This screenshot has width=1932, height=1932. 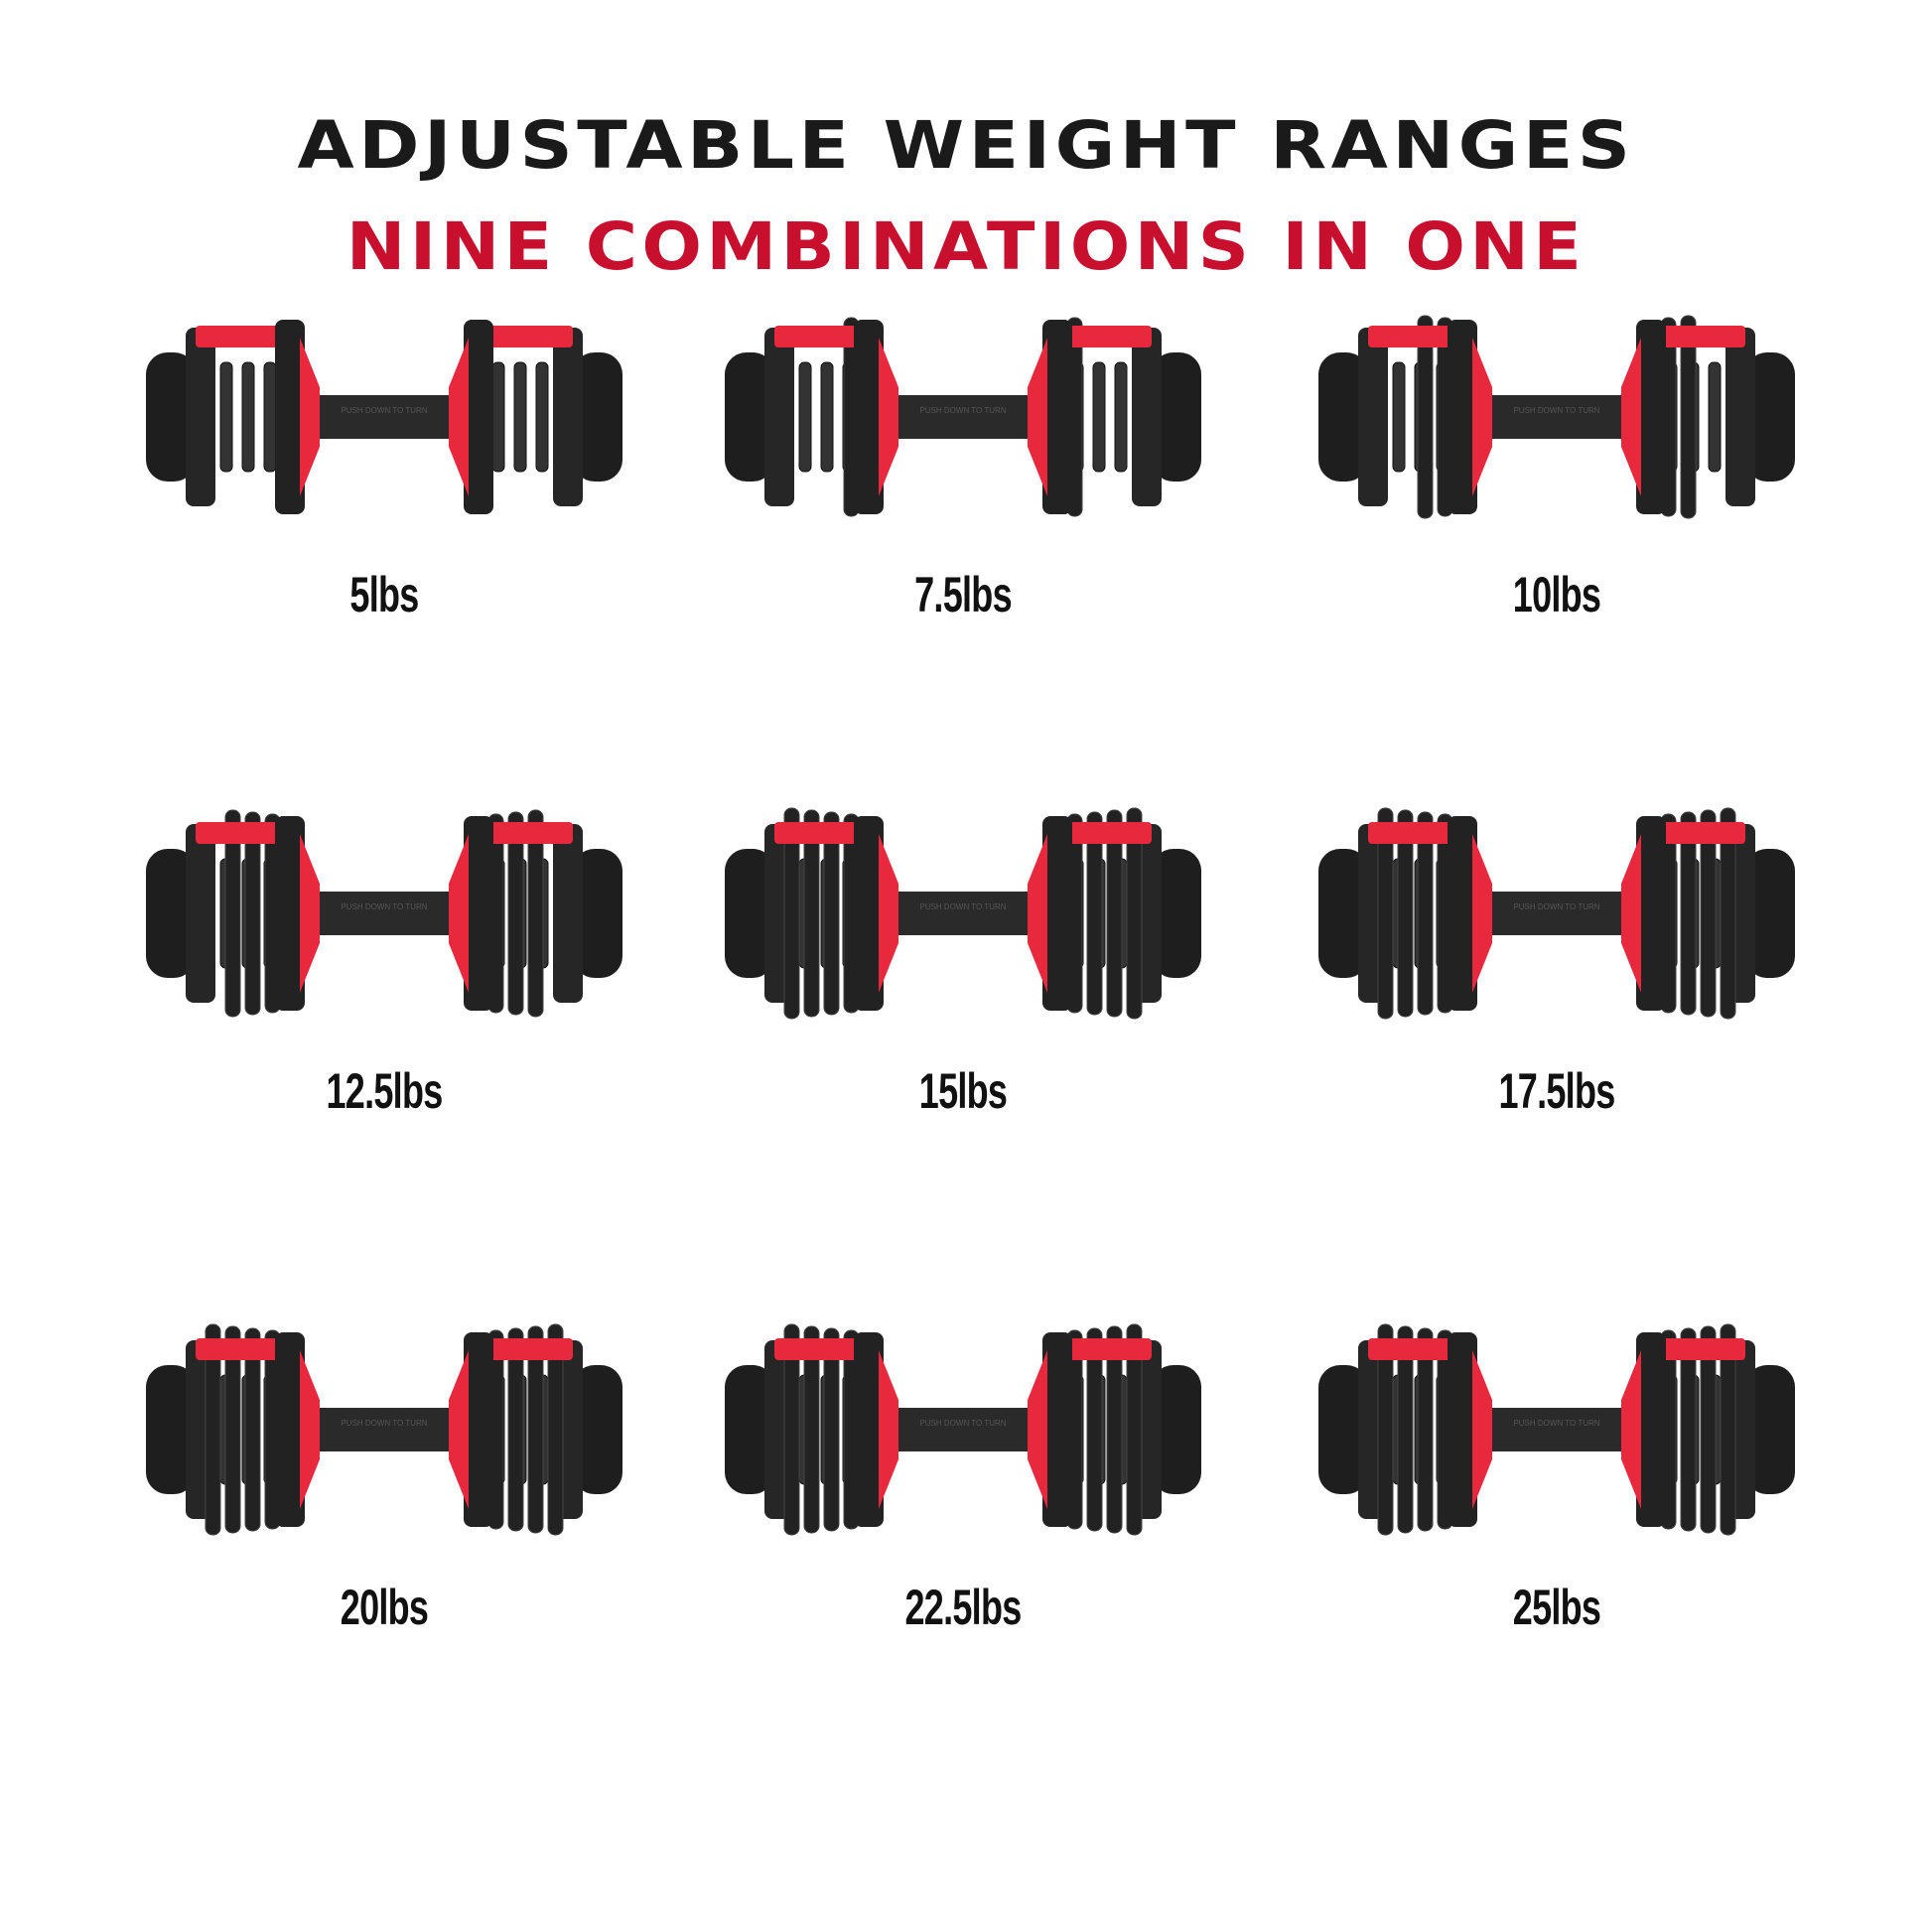 What do you see at coordinates (1557, 1608) in the screenshot?
I see `weight-label: 25lbs` at bounding box center [1557, 1608].